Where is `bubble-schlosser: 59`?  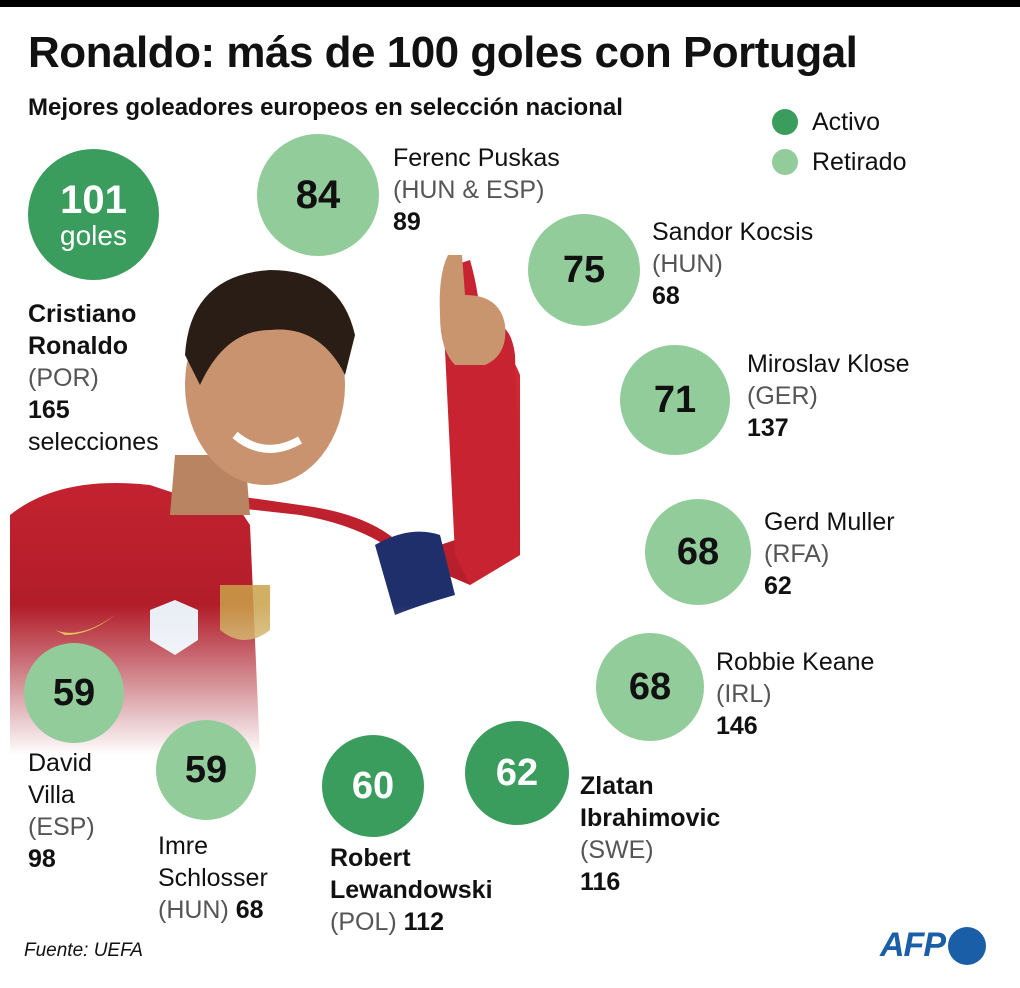 bubble-schlosser: 59 is located at coordinates (206, 770).